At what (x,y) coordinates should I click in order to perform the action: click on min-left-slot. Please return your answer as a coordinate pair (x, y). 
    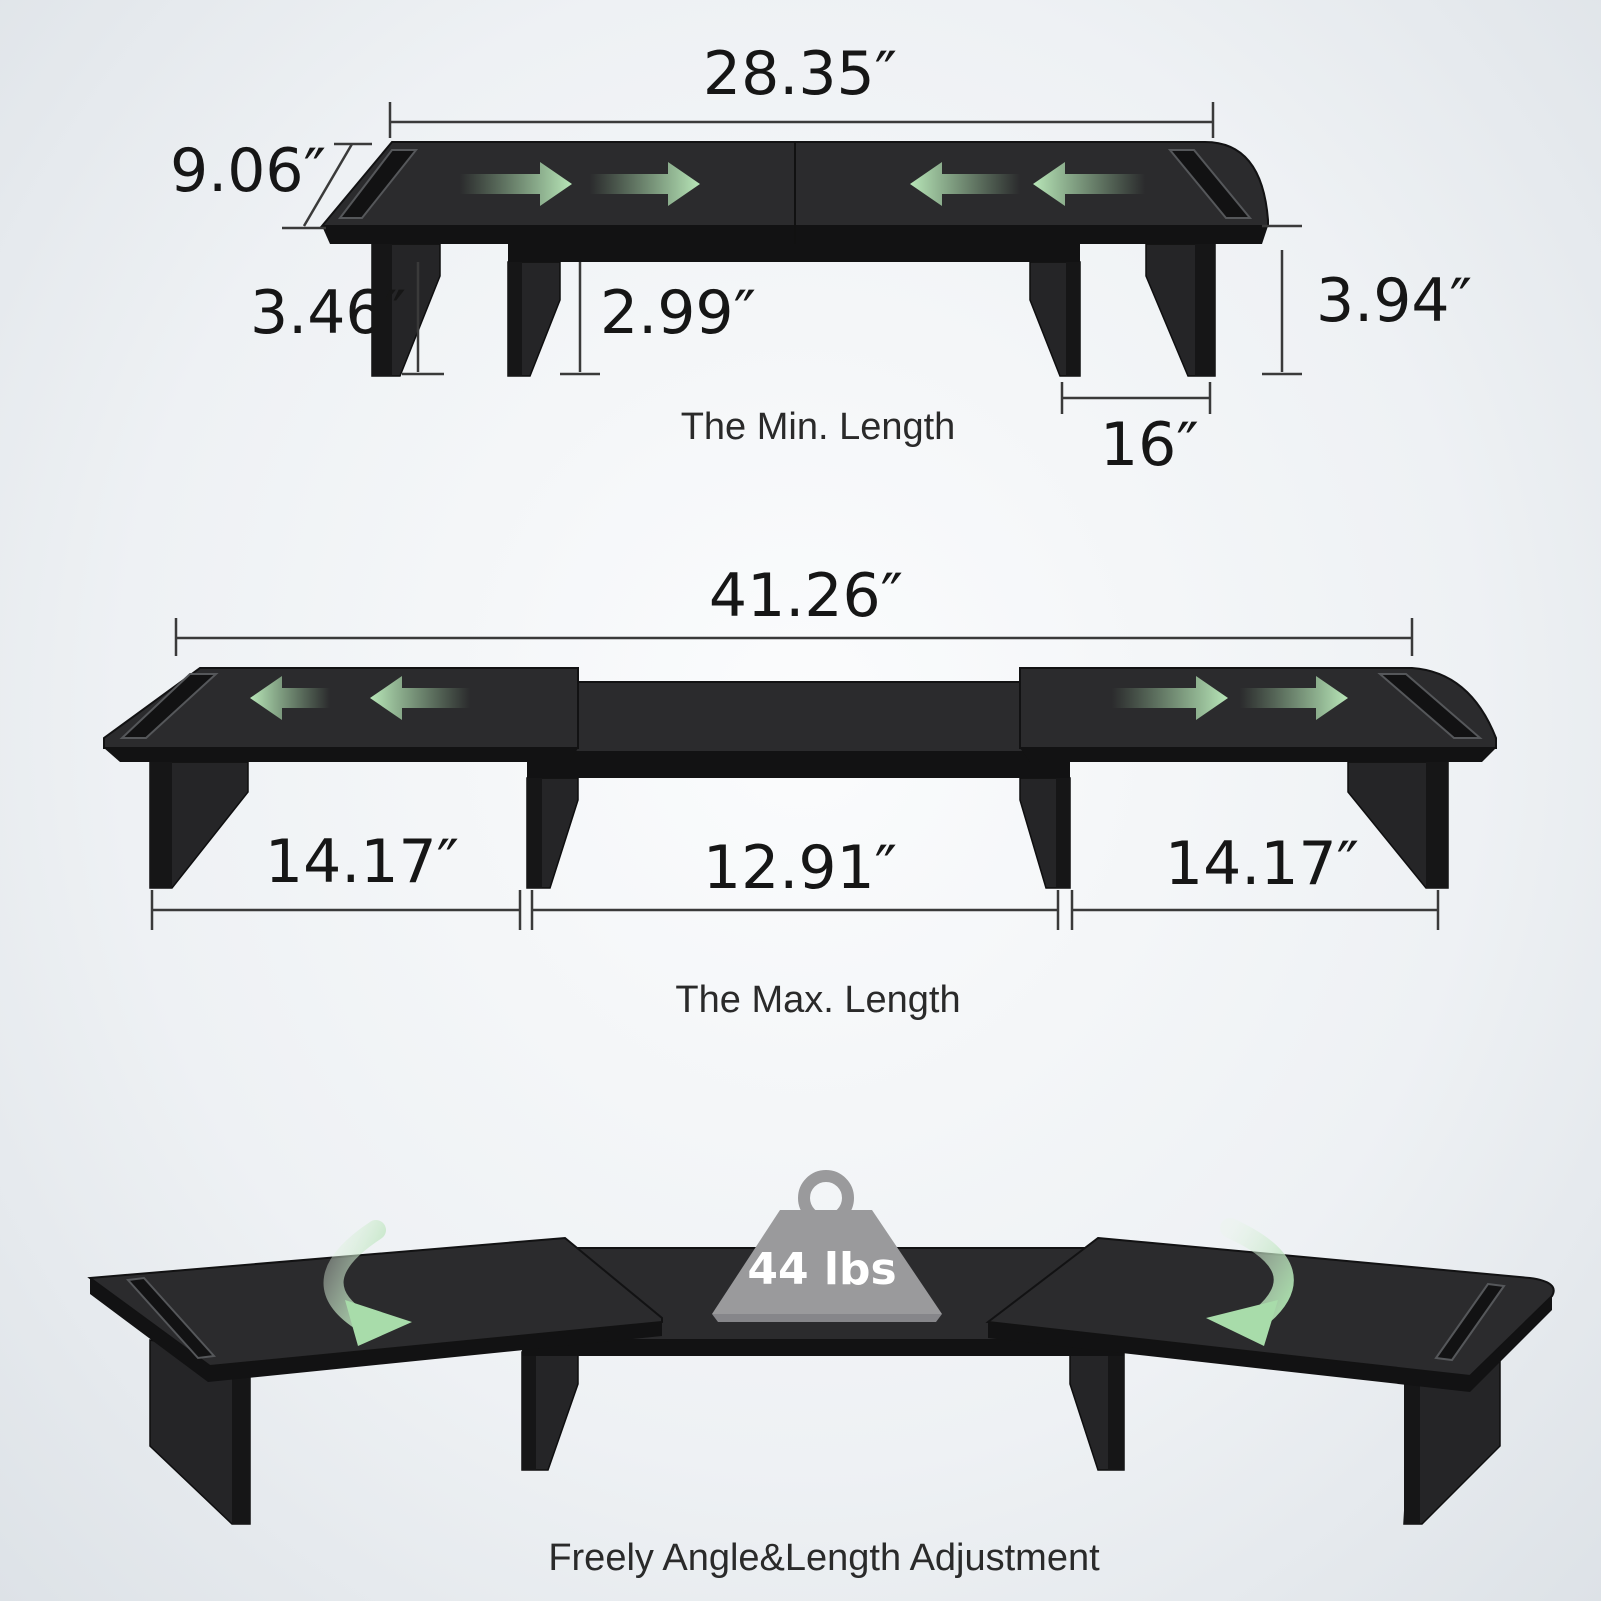
    Looking at the image, I should click on (378, 184).